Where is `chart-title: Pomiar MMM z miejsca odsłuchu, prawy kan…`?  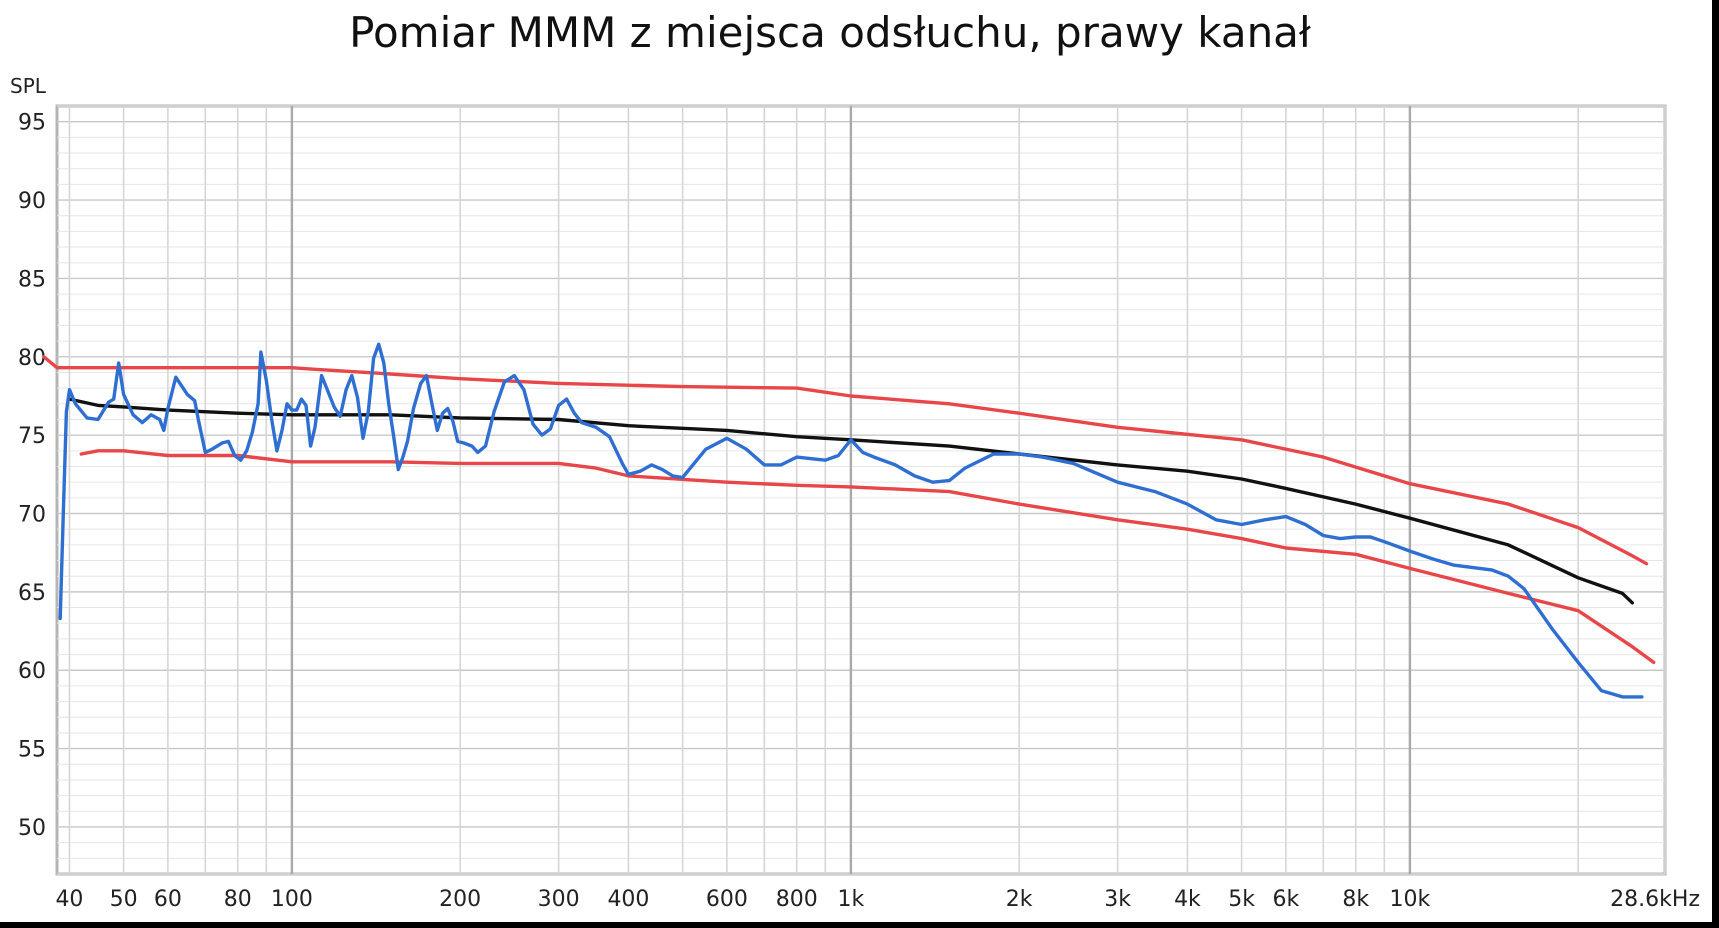 chart-title: Pomiar MMM z miejsca odsłuchu, prawy kan… is located at coordinates (830, 32).